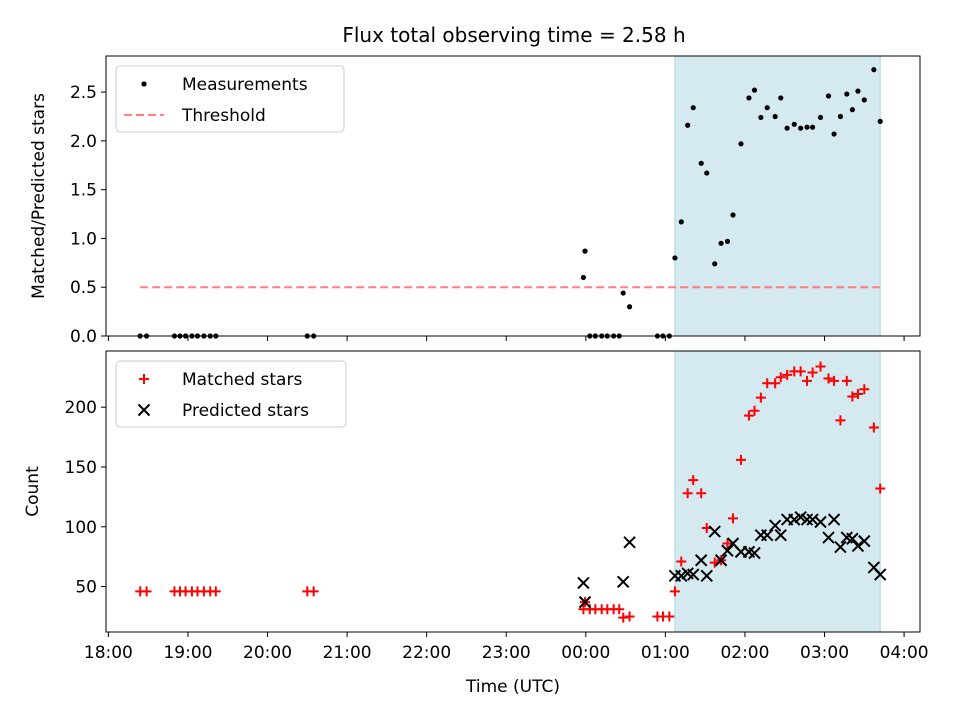  Describe the element at coordinates (83, 142) in the screenshot. I see `y-tick-label: 2.0` at that location.